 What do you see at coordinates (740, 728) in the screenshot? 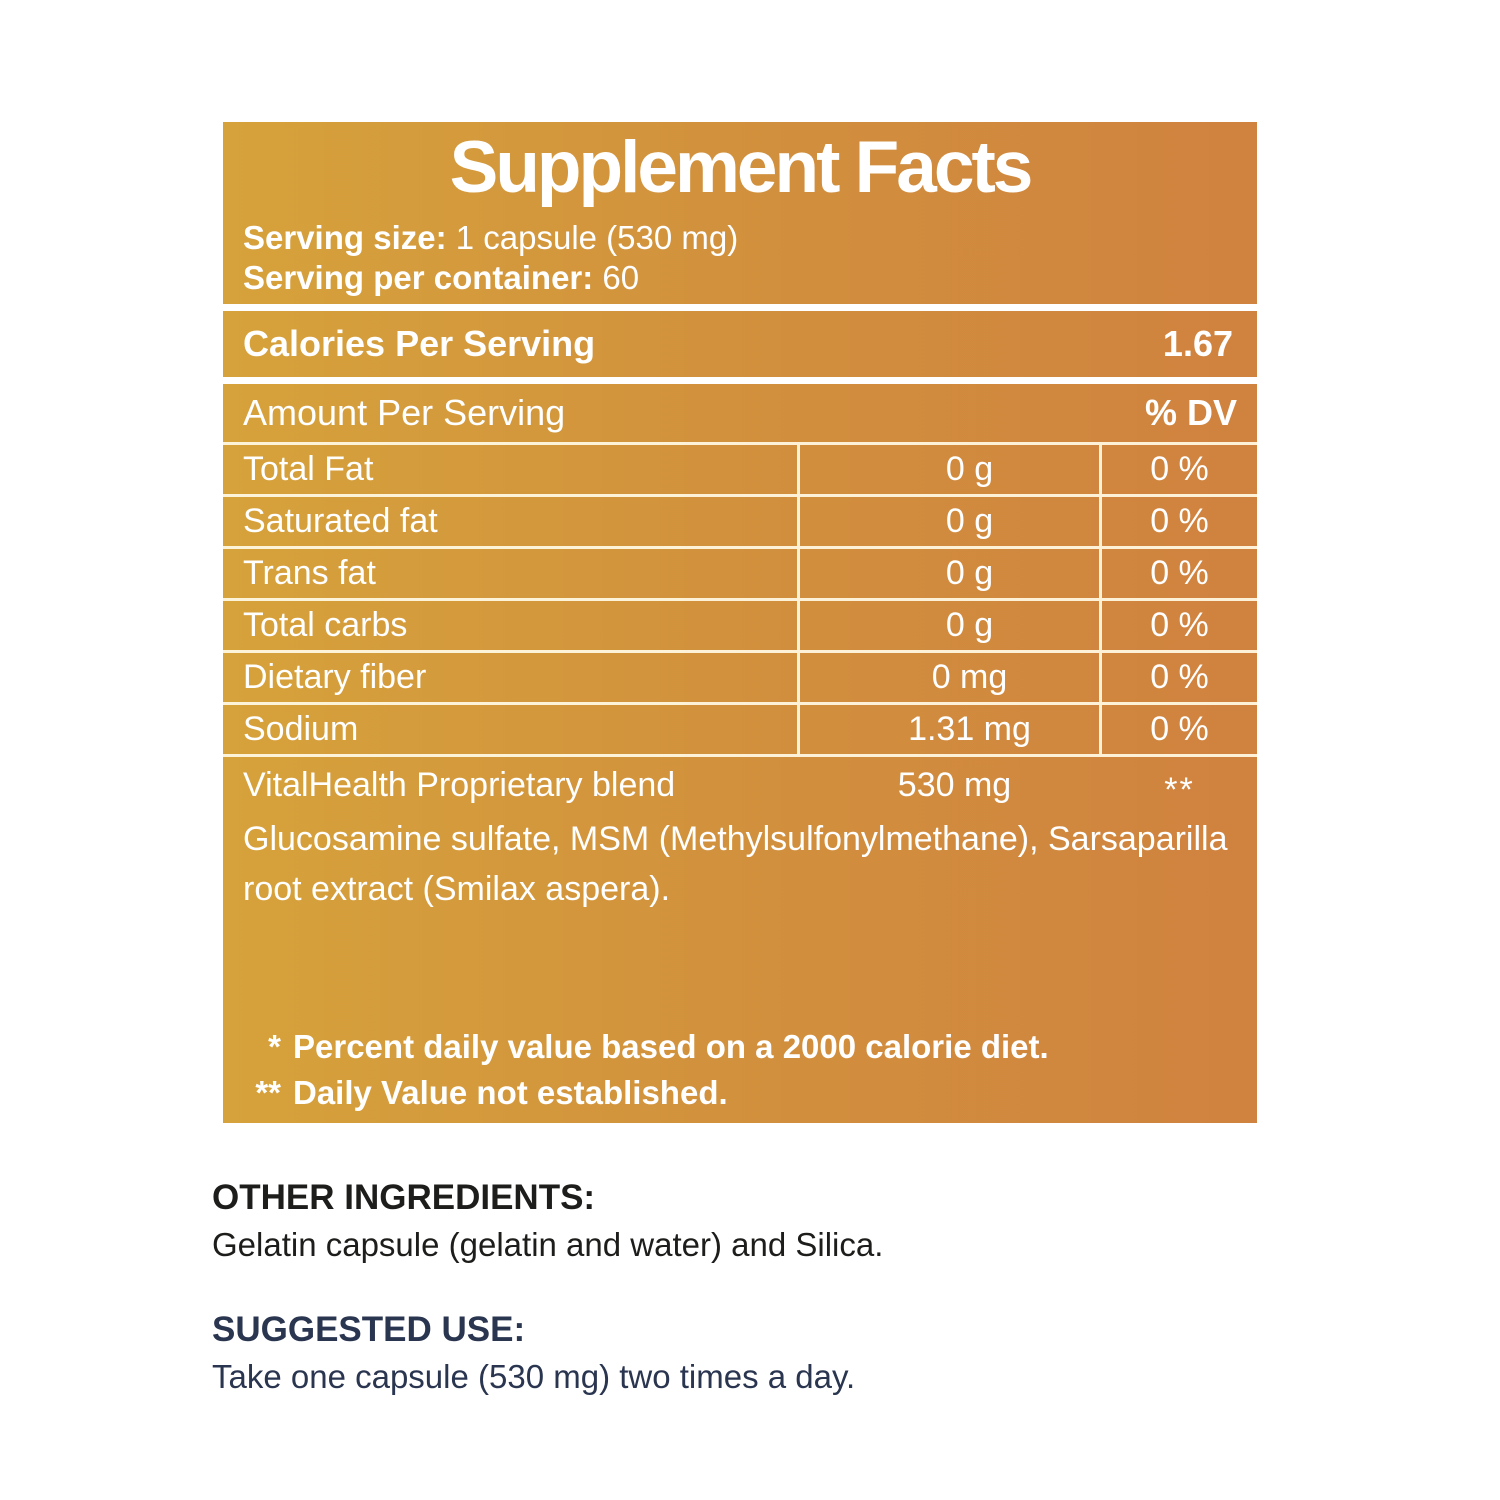
I see `table-row: Sodium 1.31 mg 0 %` at bounding box center [740, 728].